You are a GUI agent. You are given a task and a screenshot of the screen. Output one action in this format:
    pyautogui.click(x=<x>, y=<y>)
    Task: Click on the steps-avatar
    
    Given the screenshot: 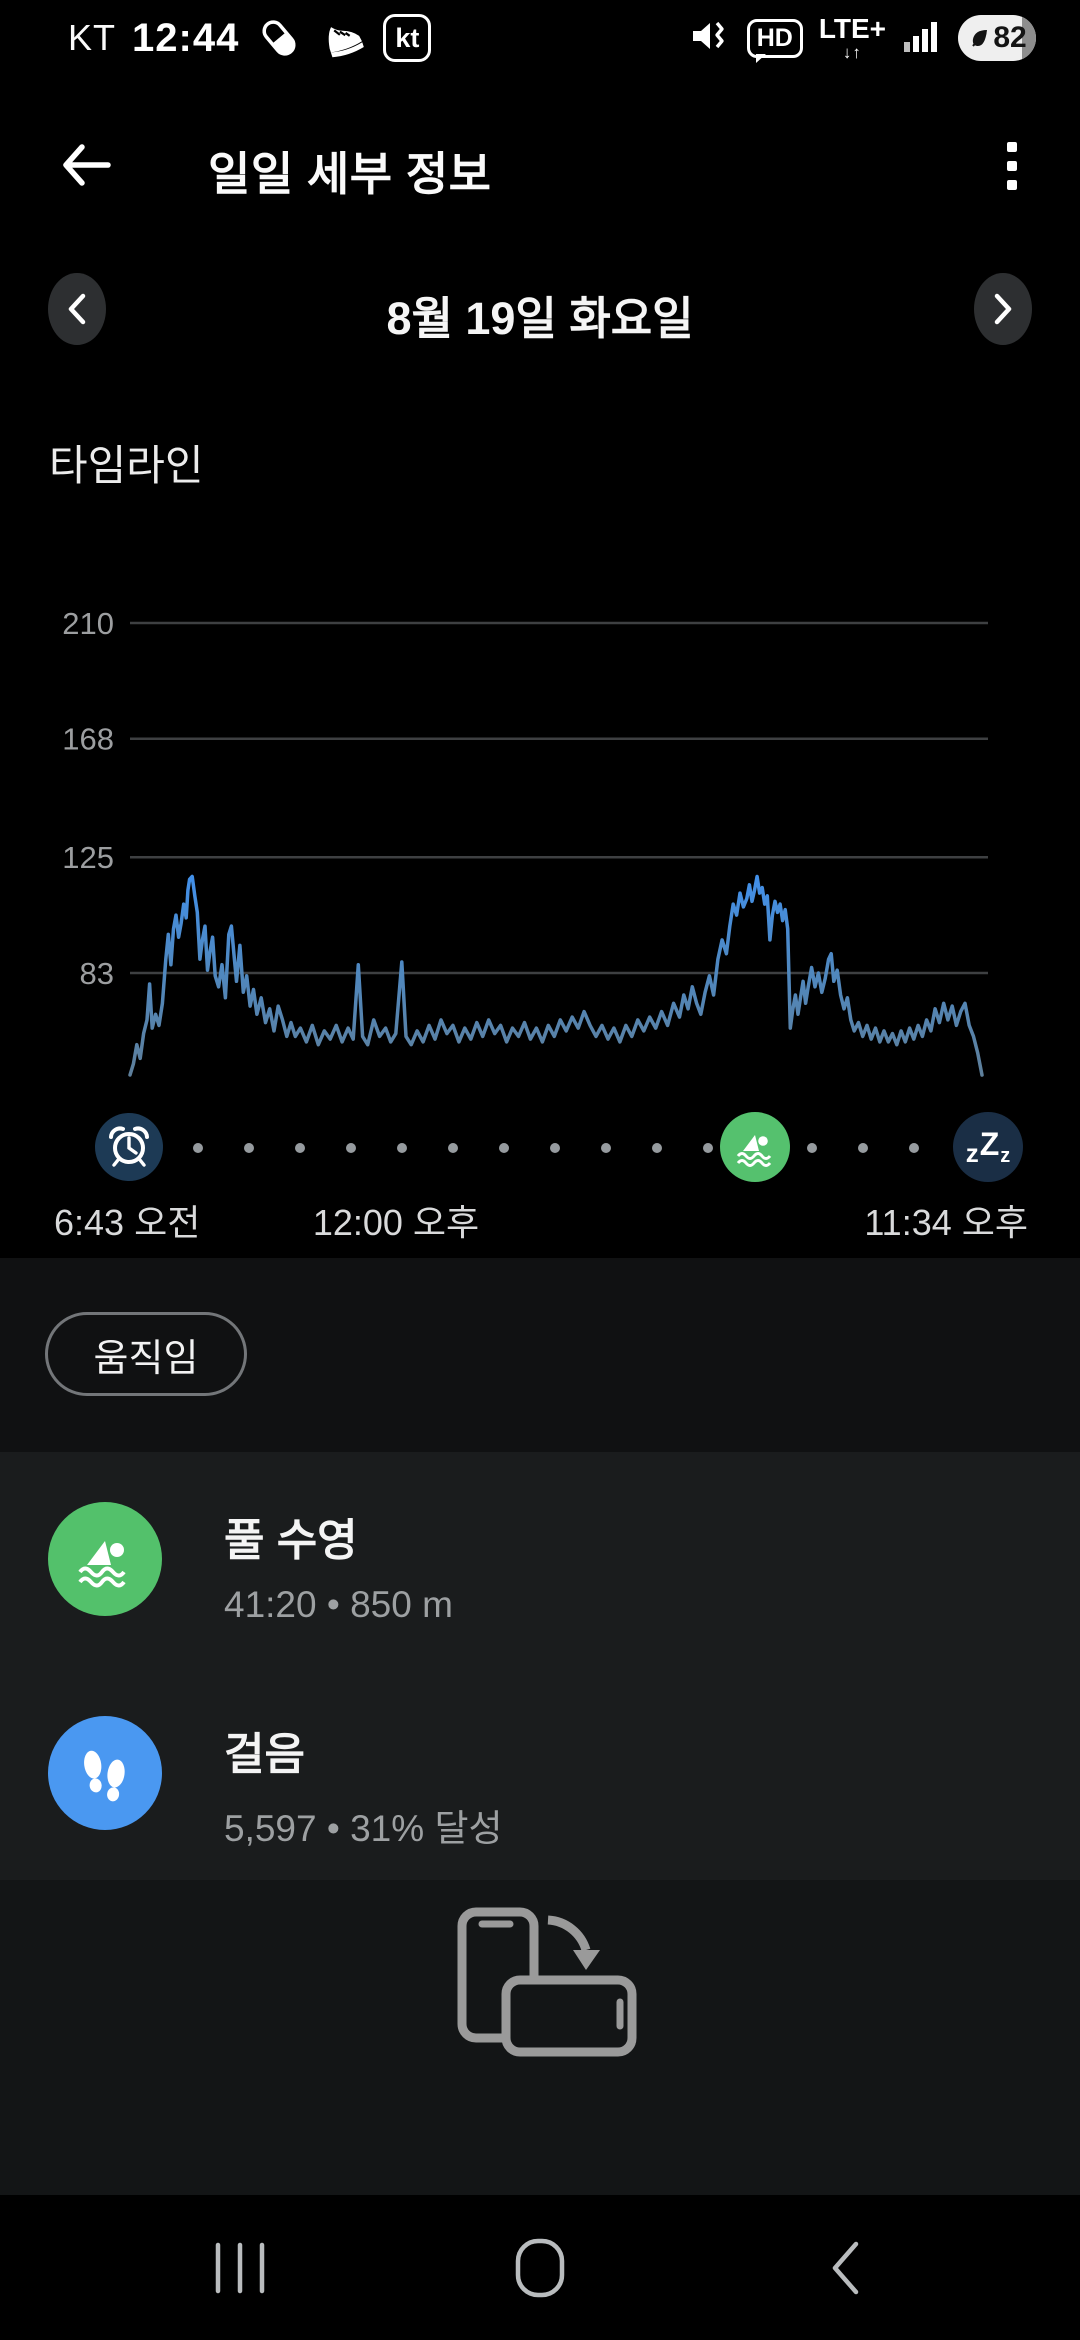 What is the action you would take?
    pyautogui.click(x=105, y=1773)
    